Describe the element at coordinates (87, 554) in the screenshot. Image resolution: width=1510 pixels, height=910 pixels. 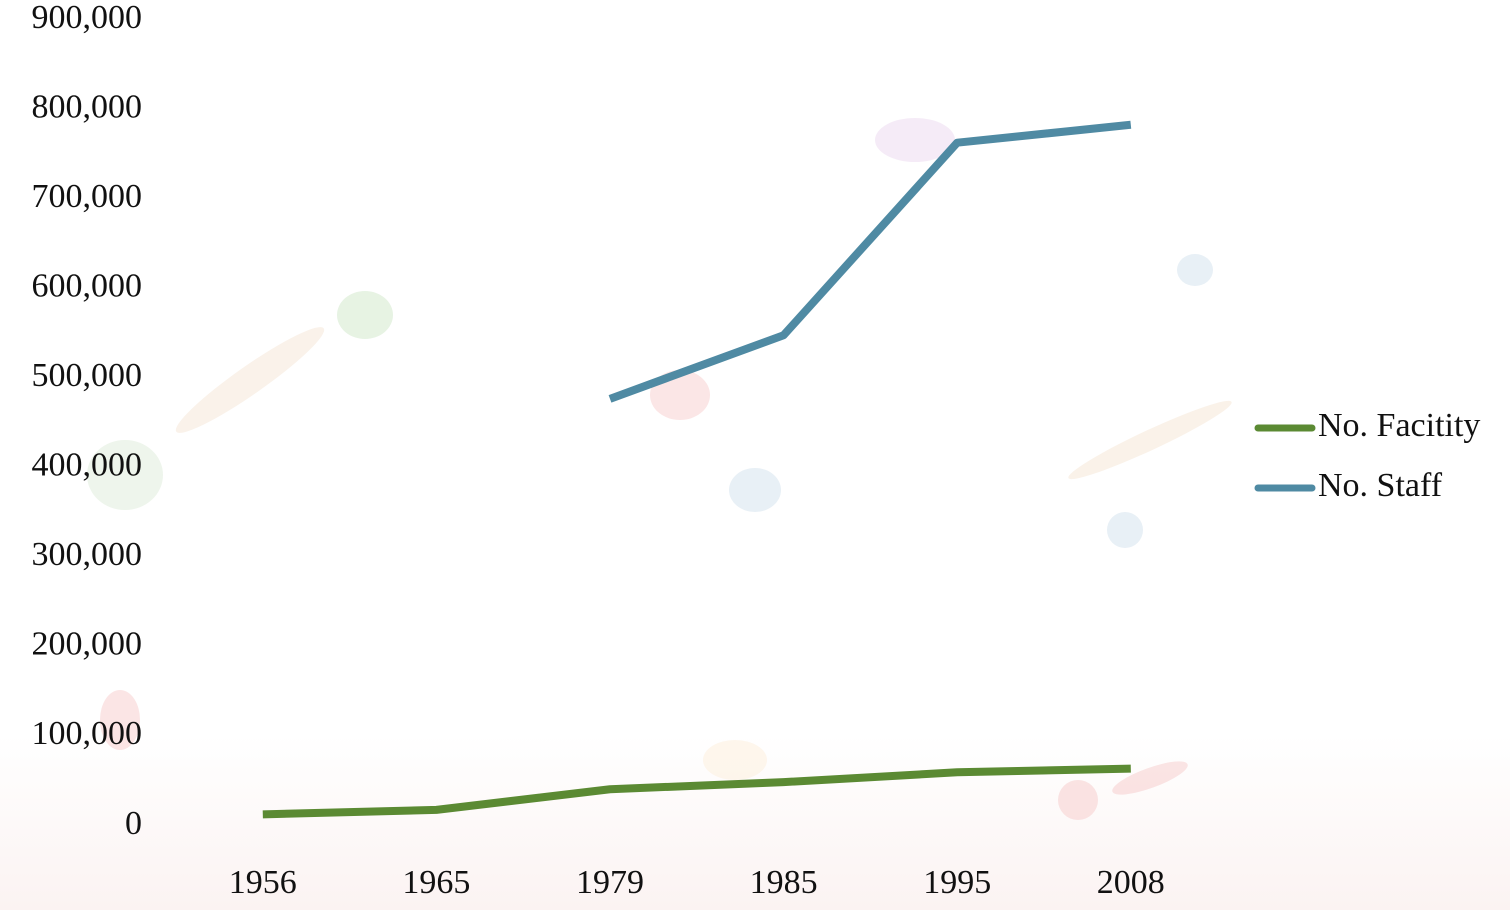
I see `y-tick-label: 300,000` at that location.